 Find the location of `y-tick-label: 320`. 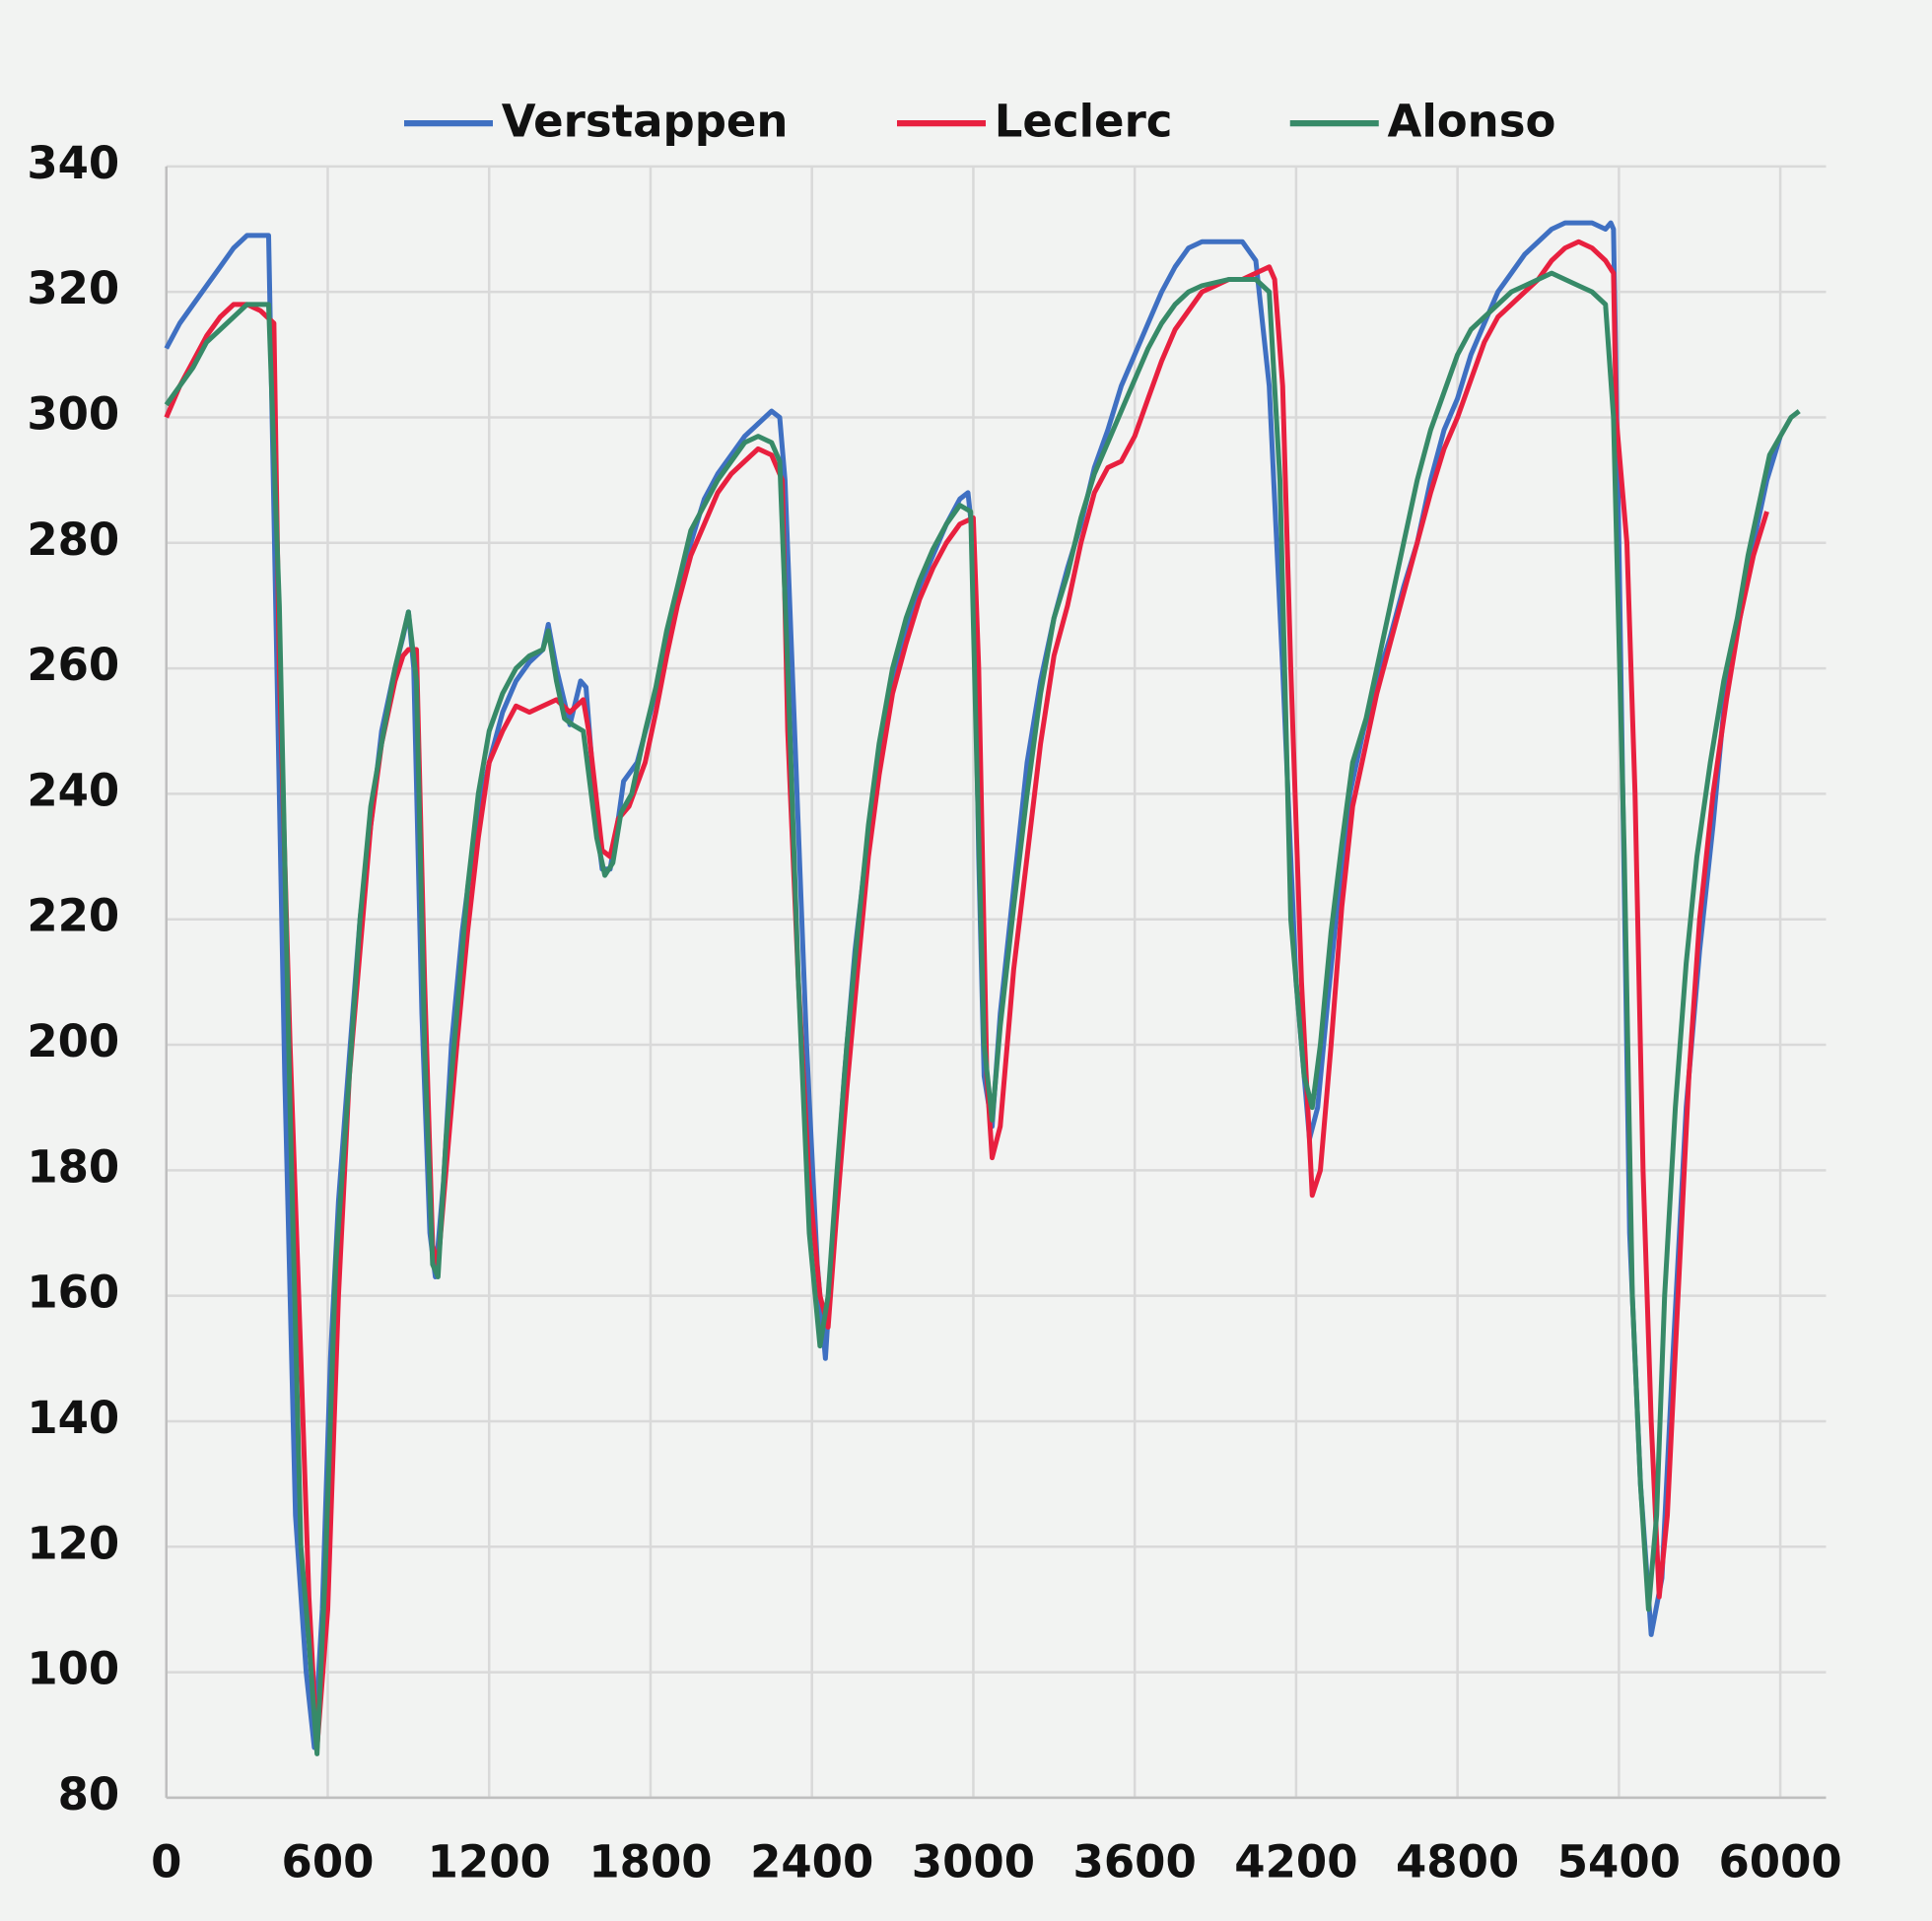

y-tick-label: 320 is located at coordinates (73, 288).